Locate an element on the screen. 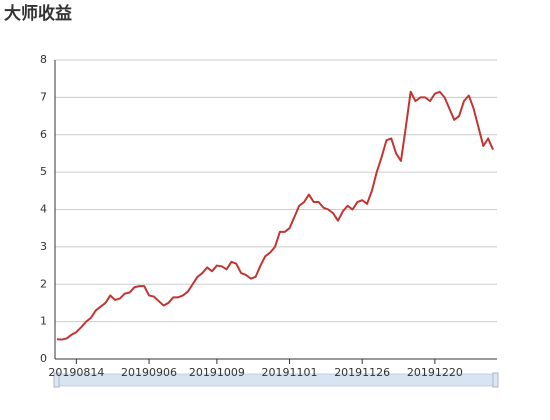 This screenshot has height=420, width=550. chart-title: 大师收益 is located at coordinates (38, 13).